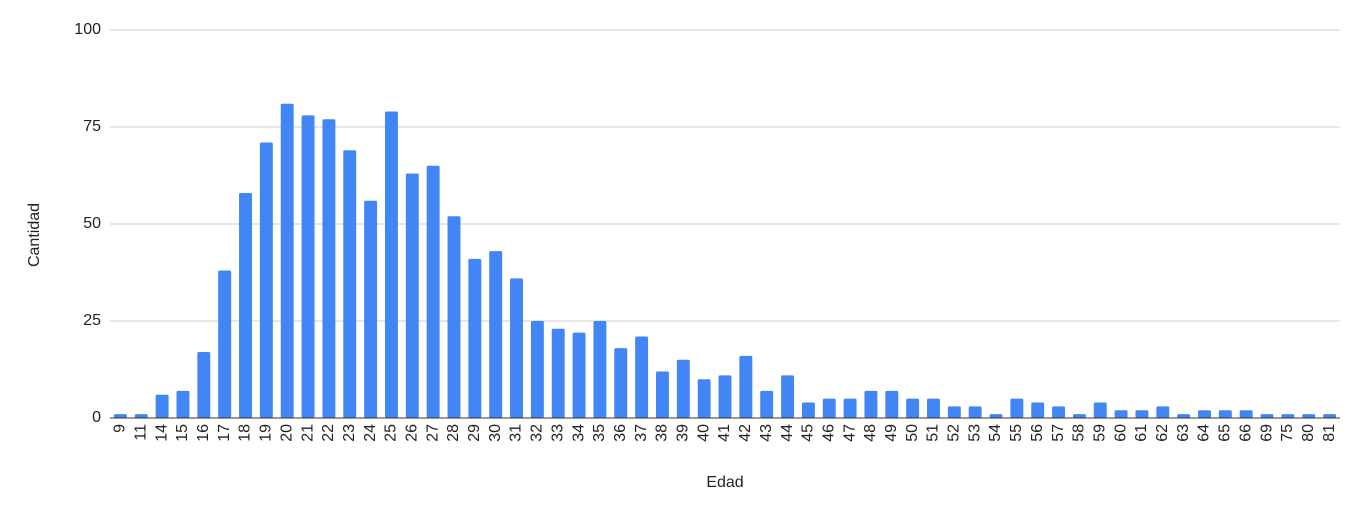  What do you see at coordinates (92, 126) in the screenshot?
I see `y-tick-label: 75` at bounding box center [92, 126].